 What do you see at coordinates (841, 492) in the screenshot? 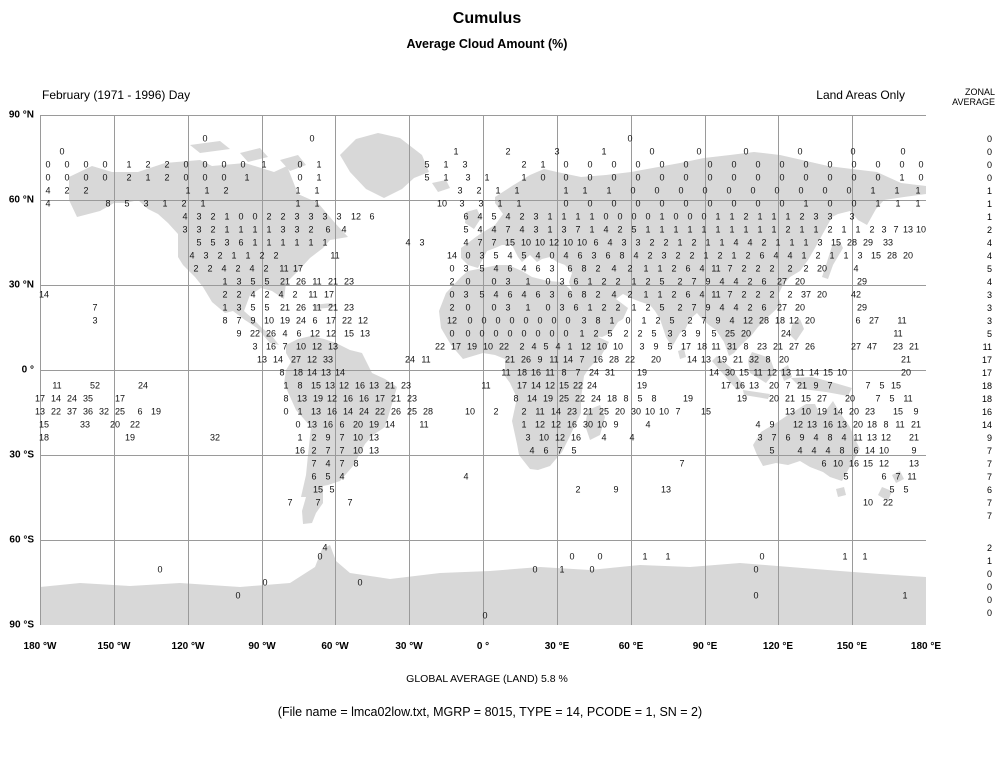
I see `tasmania-landmass` at bounding box center [841, 492].